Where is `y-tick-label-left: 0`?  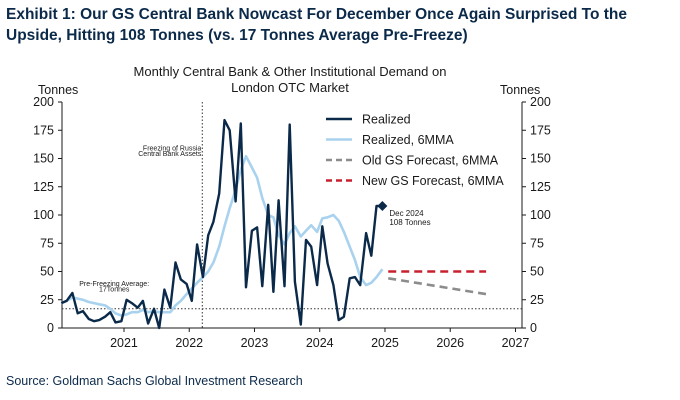
y-tick-label-left: 0 is located at coordinates (50, 328).